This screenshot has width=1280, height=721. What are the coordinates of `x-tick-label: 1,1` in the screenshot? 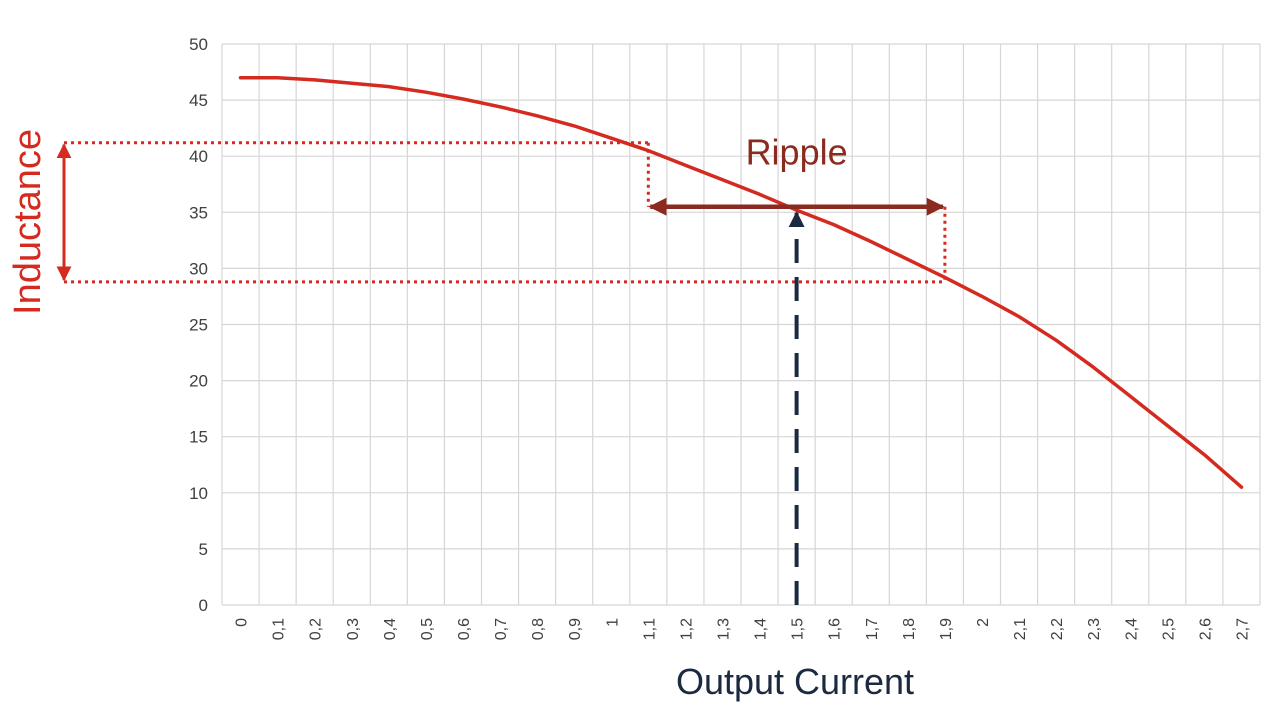 It's located at (649, 629).